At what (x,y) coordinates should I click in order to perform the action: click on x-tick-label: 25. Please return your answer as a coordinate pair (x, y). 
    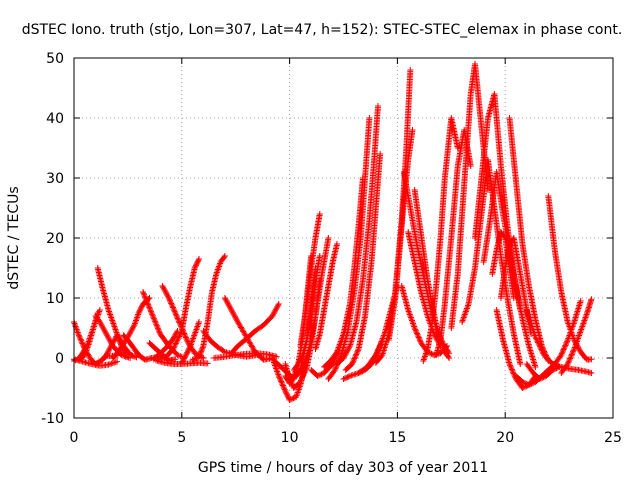
    Looking at the image, I should click on (613, 438).